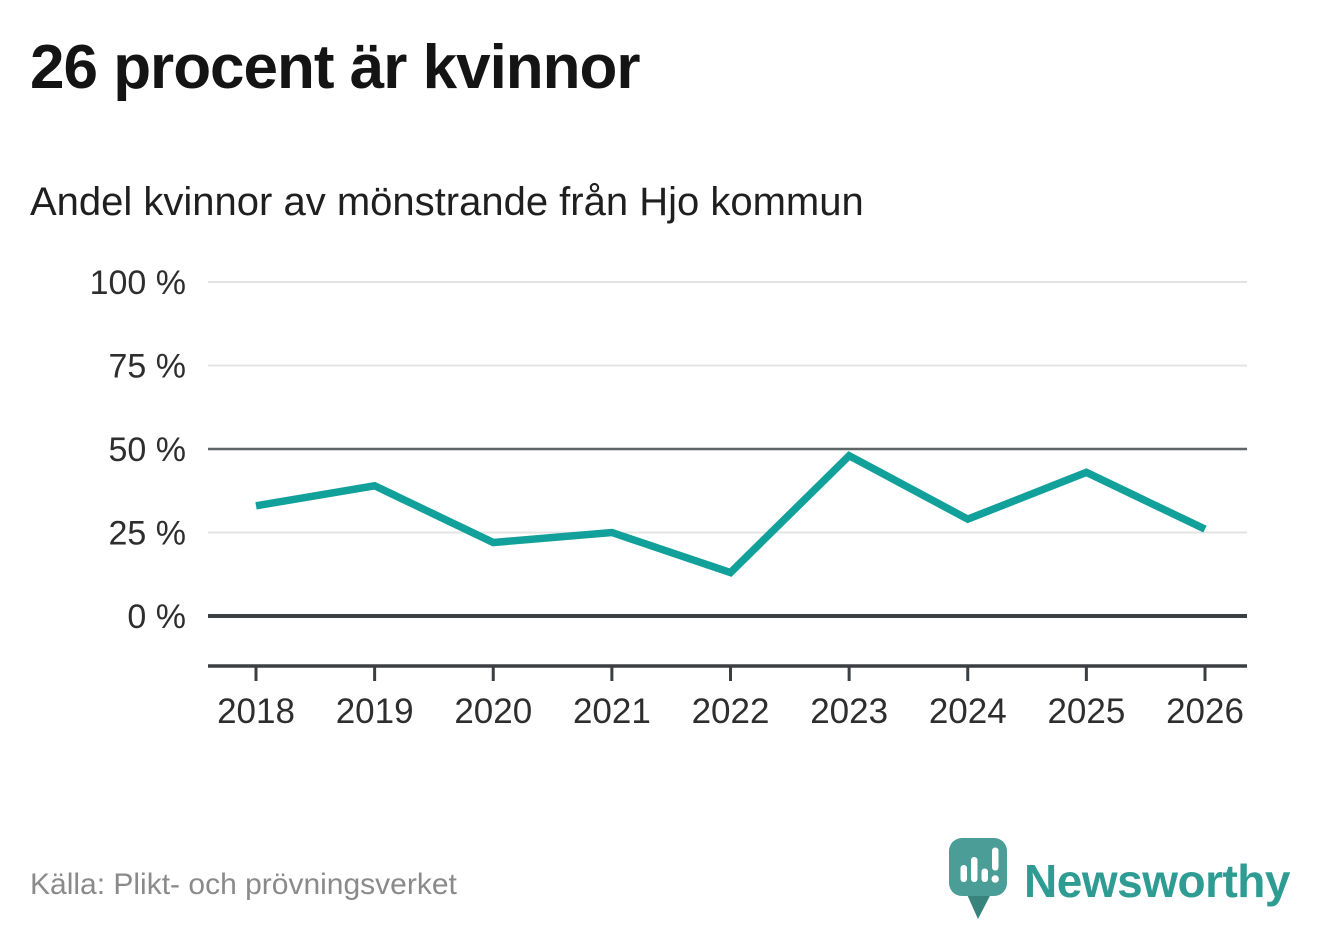 The height and width of the screenshot is (939, 1322). Describe the element at coordinates (978, 878) in the screenshot. I see `newsworthy-logo-icon` at that location.